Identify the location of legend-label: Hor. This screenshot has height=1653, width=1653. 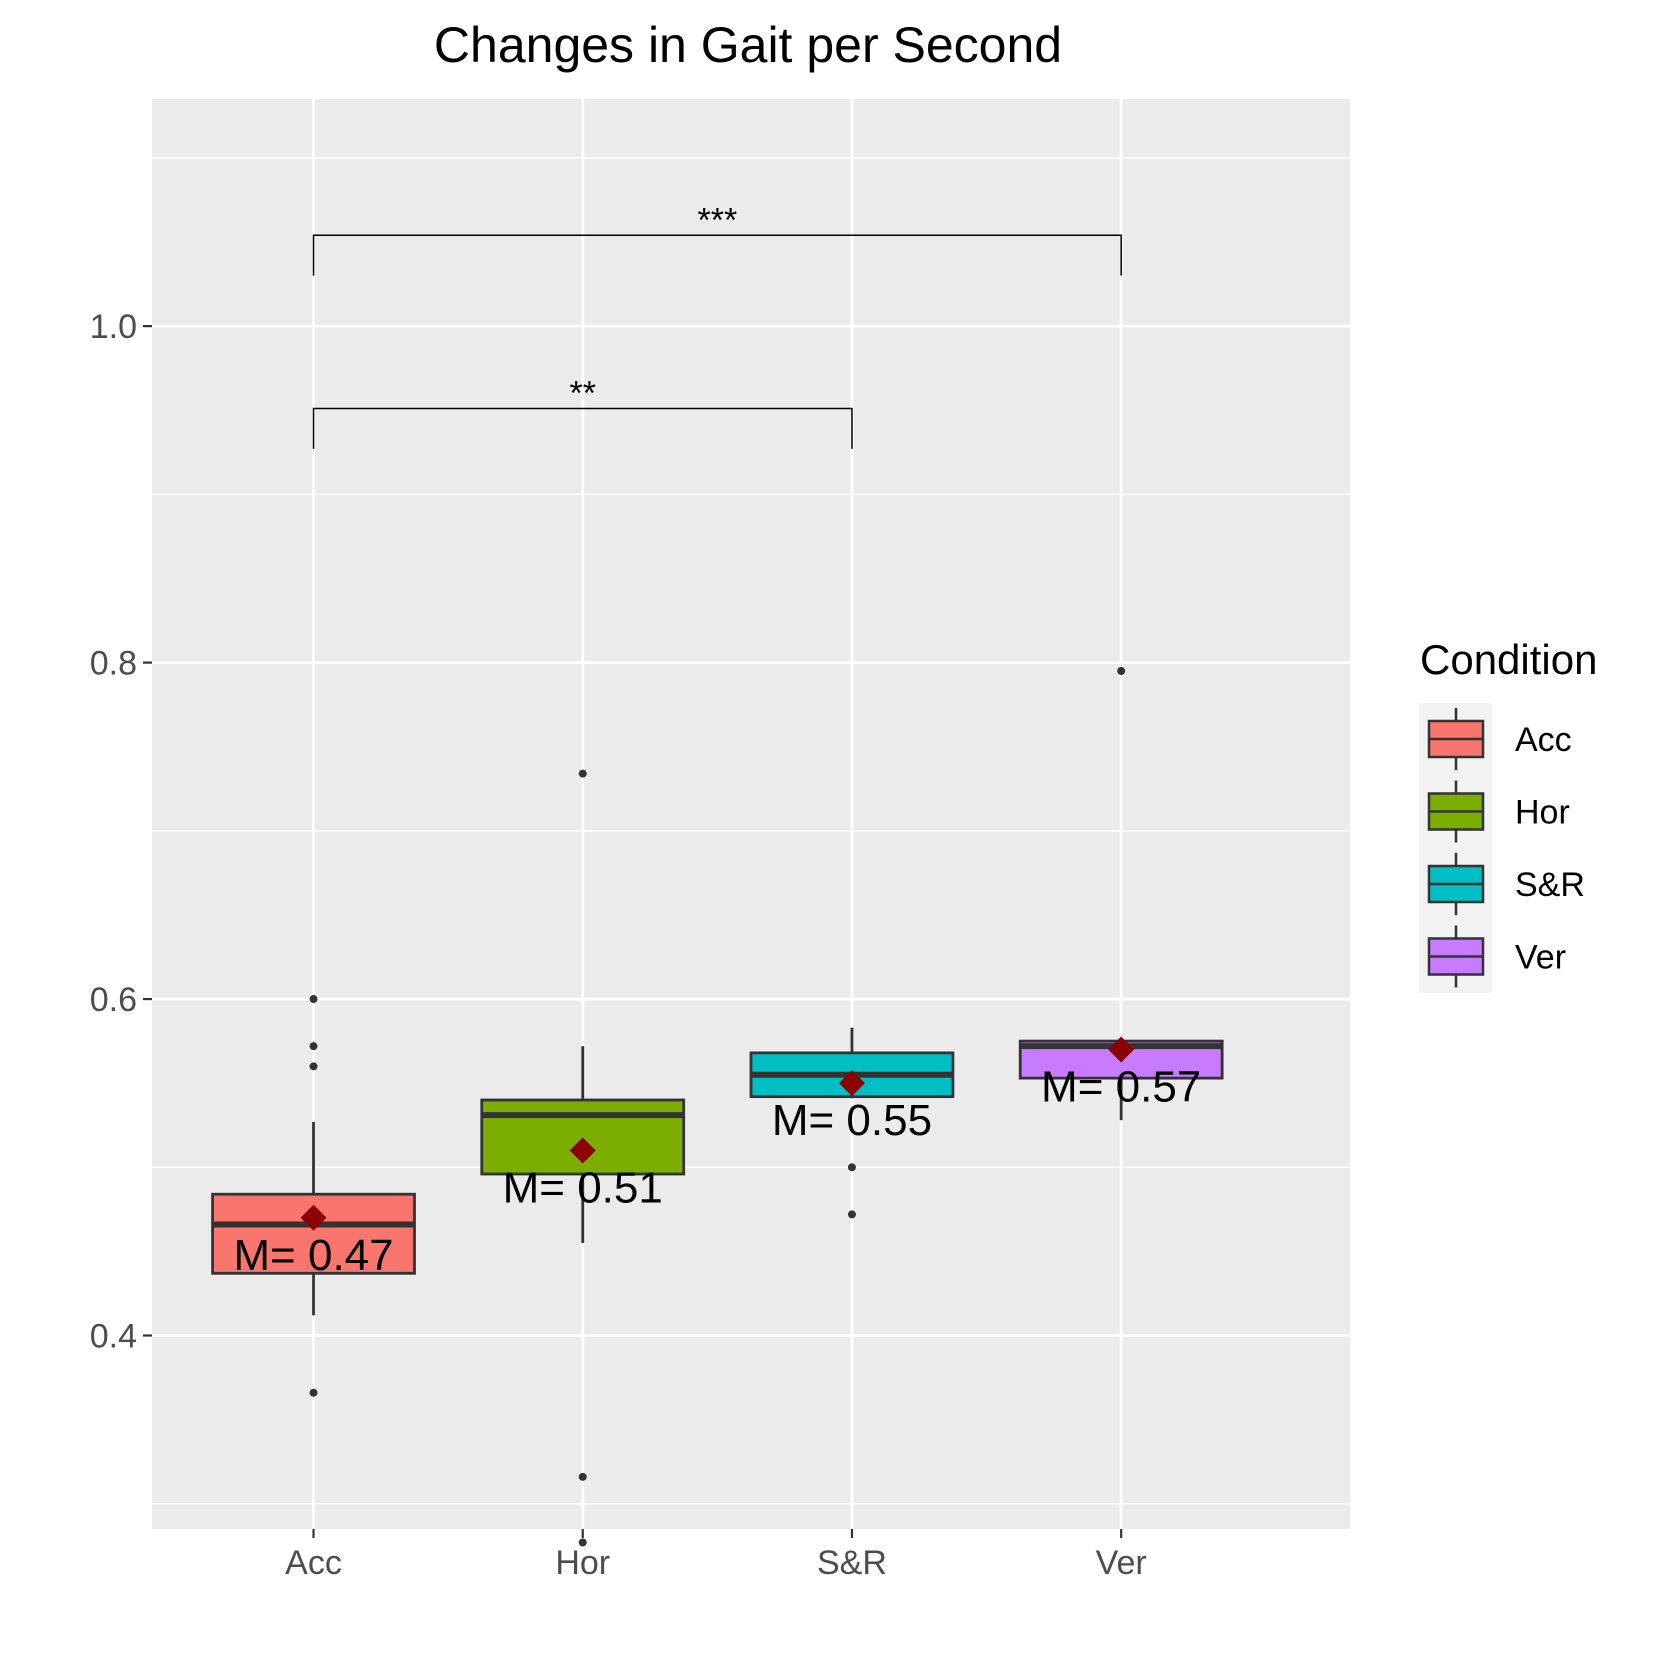
(1542, 813).